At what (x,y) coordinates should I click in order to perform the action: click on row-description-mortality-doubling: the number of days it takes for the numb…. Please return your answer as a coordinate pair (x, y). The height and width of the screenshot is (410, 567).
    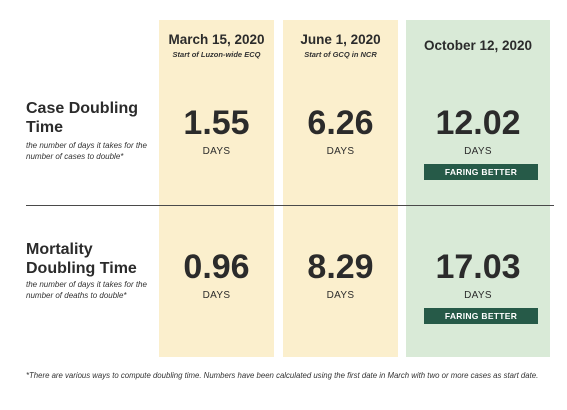
    Looking at the image, I should click on (86, 290).